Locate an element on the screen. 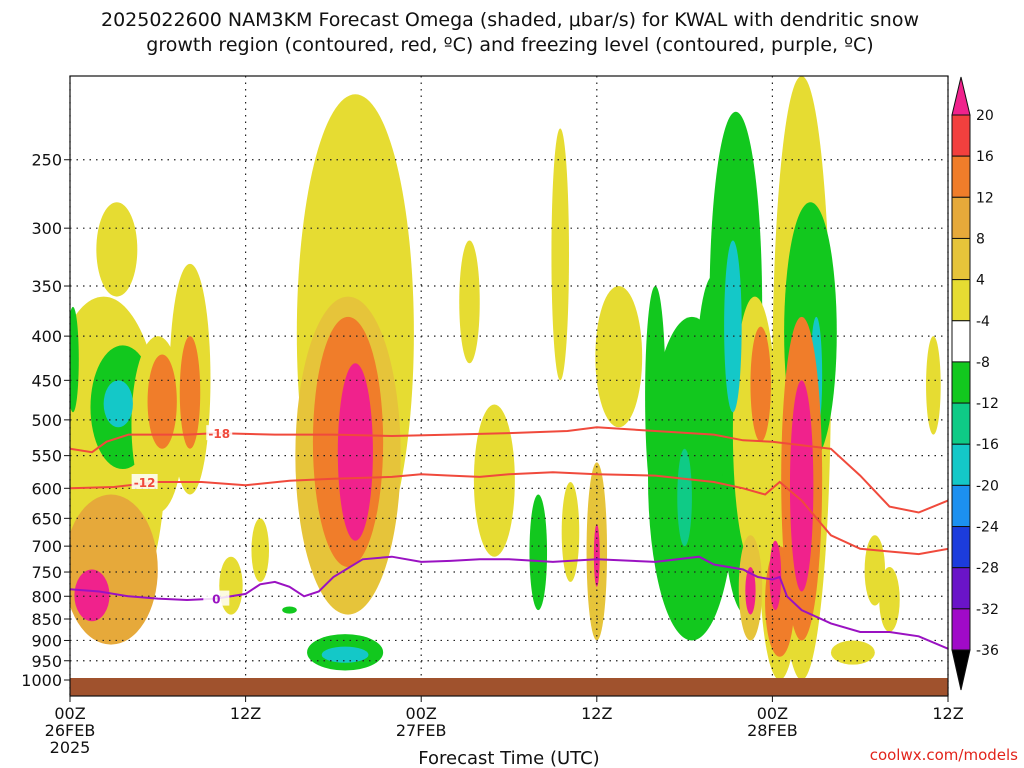 Image resolution: width=1024 pixels, height=768 pixels. contour--18 is located at coordinates (509, 470).